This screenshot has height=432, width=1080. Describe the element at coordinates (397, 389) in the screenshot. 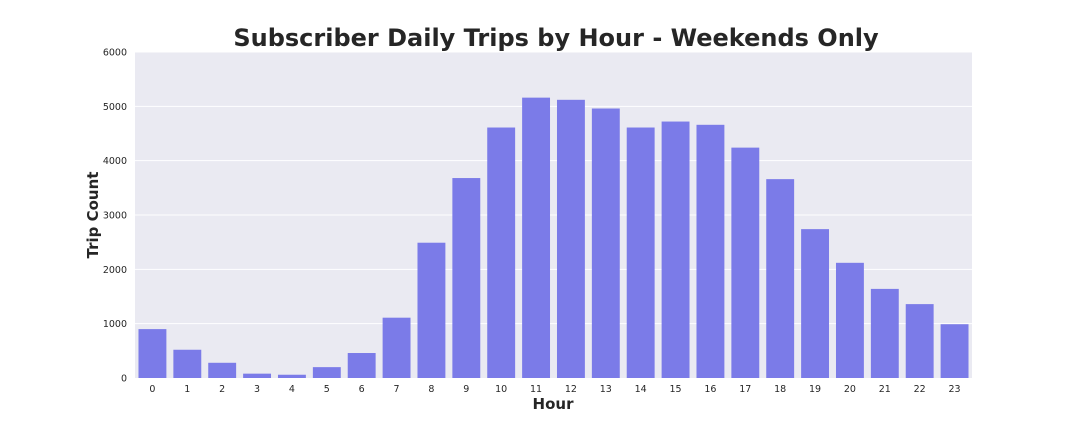

I see `x-tick-label: 7` at that location.